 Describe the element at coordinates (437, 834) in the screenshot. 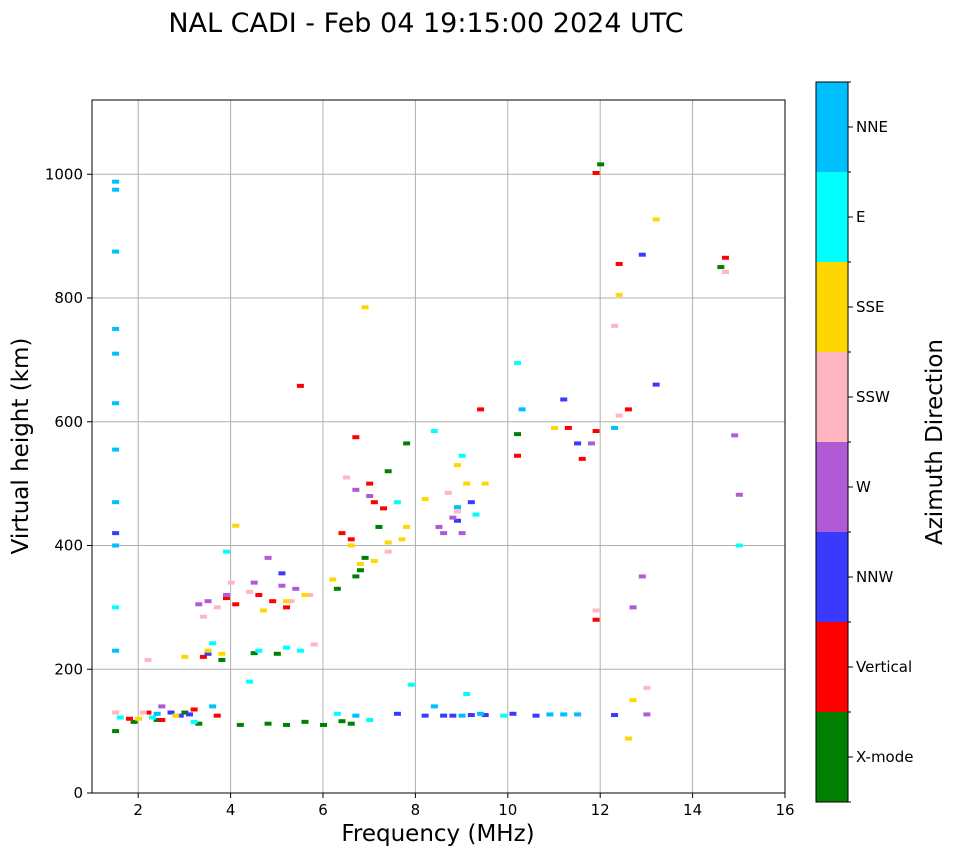

I see `x-axis-label: Frequency (MHz)` at that location.